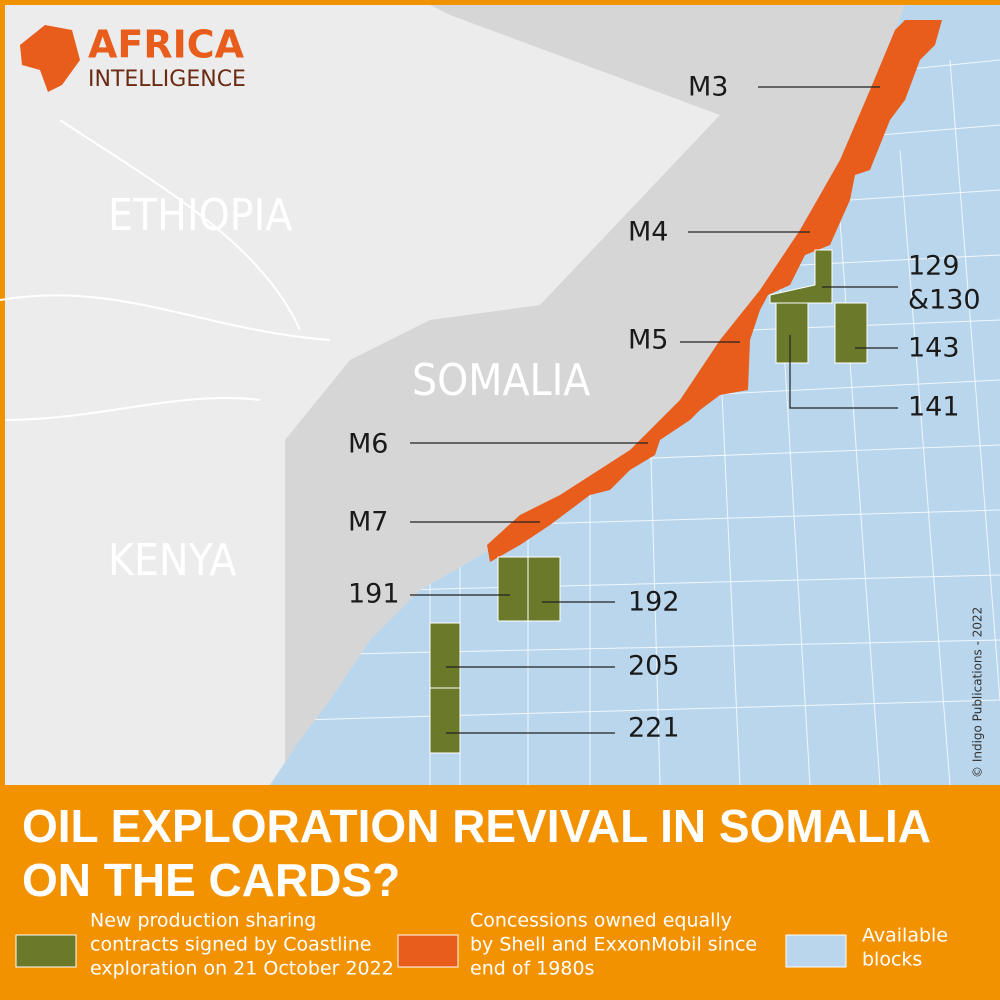  Describe the element at coordinates (374, 594) in the screenshot. I see `block-label: 191` at that location.